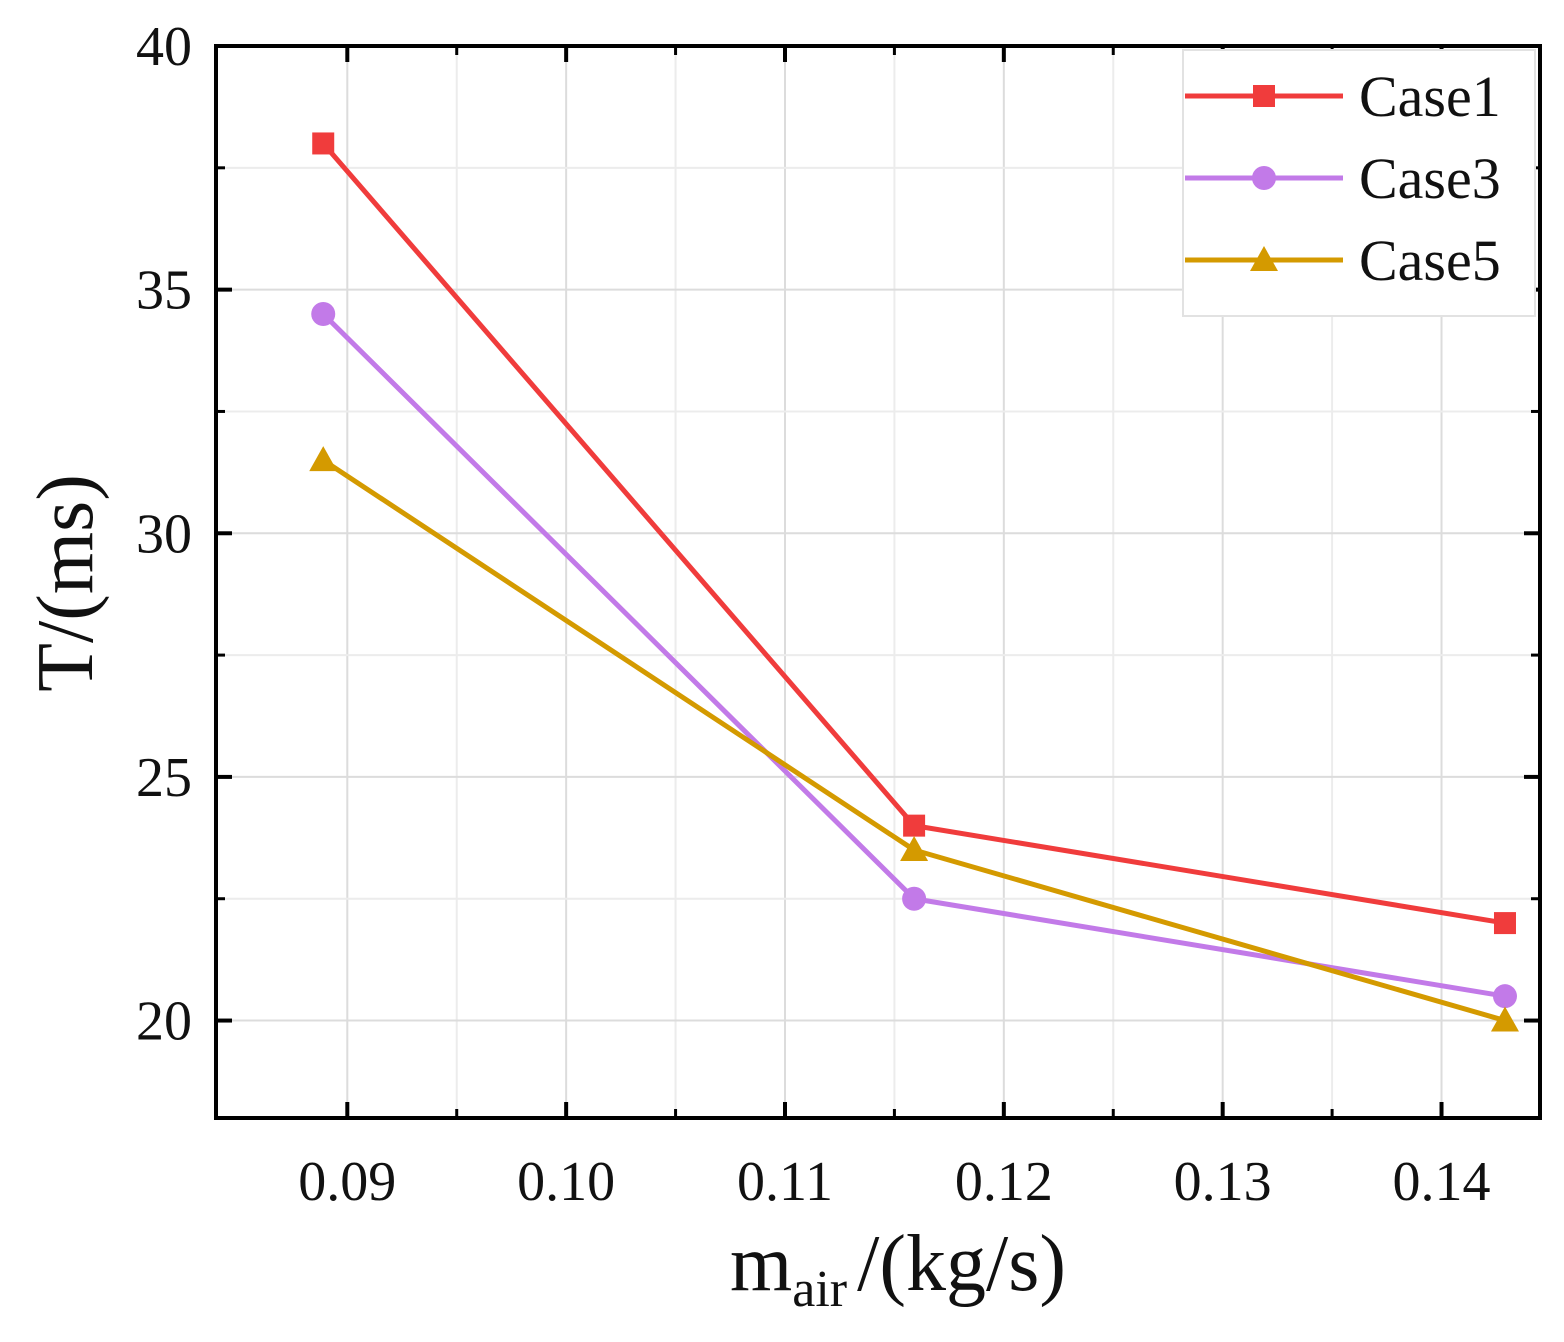 Image resolution: width=1564 pixels, height=1342 pixels. Describe the element at coordinates (164, 291) in the screenshot. I see `y-tick-label: 35` at that location.